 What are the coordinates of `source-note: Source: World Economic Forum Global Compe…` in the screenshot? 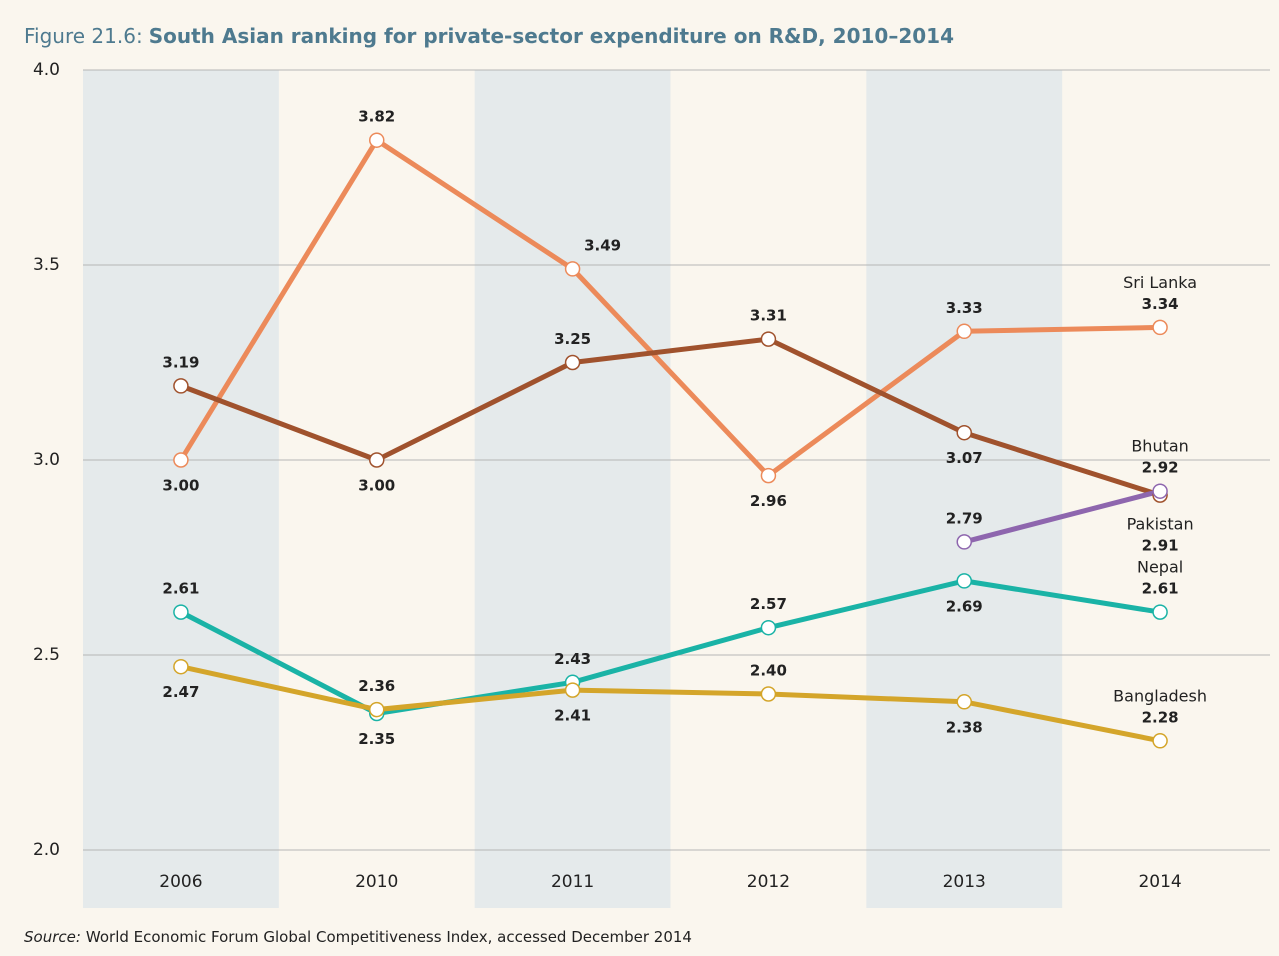 It's located at (358, 937).